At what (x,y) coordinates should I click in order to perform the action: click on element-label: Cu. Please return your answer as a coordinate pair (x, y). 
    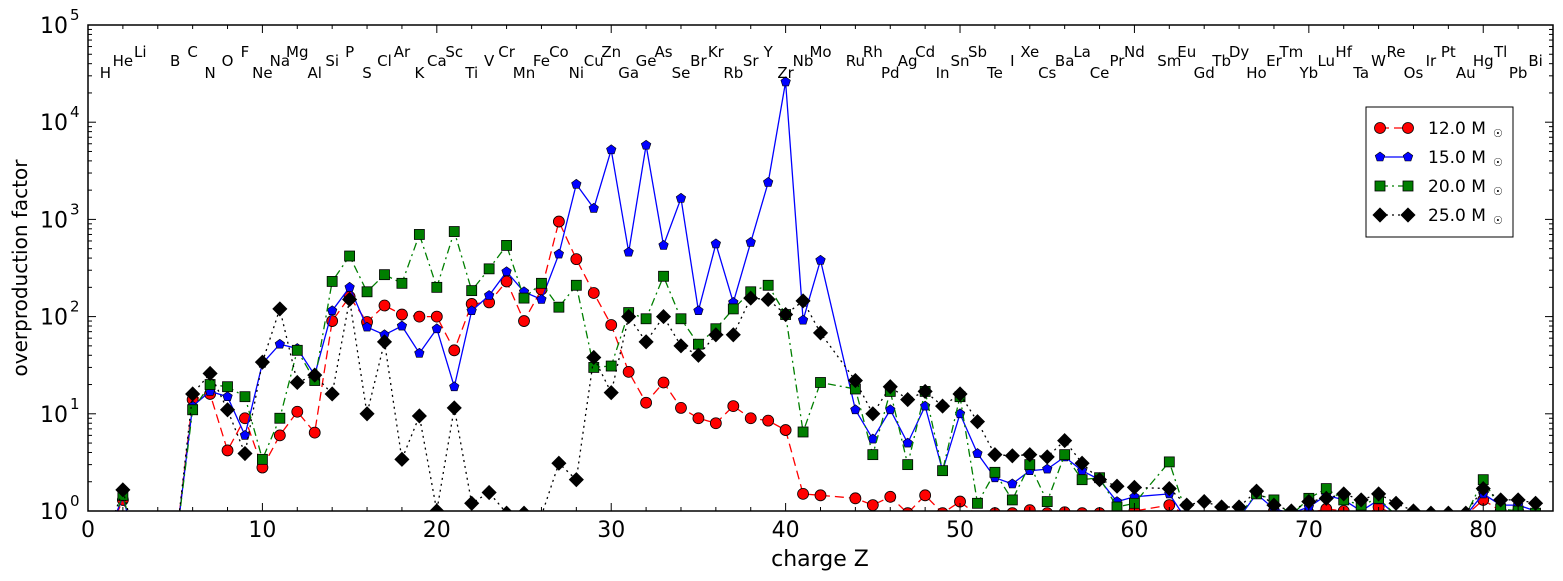
    Looking at the image, I should click on (594, 61).